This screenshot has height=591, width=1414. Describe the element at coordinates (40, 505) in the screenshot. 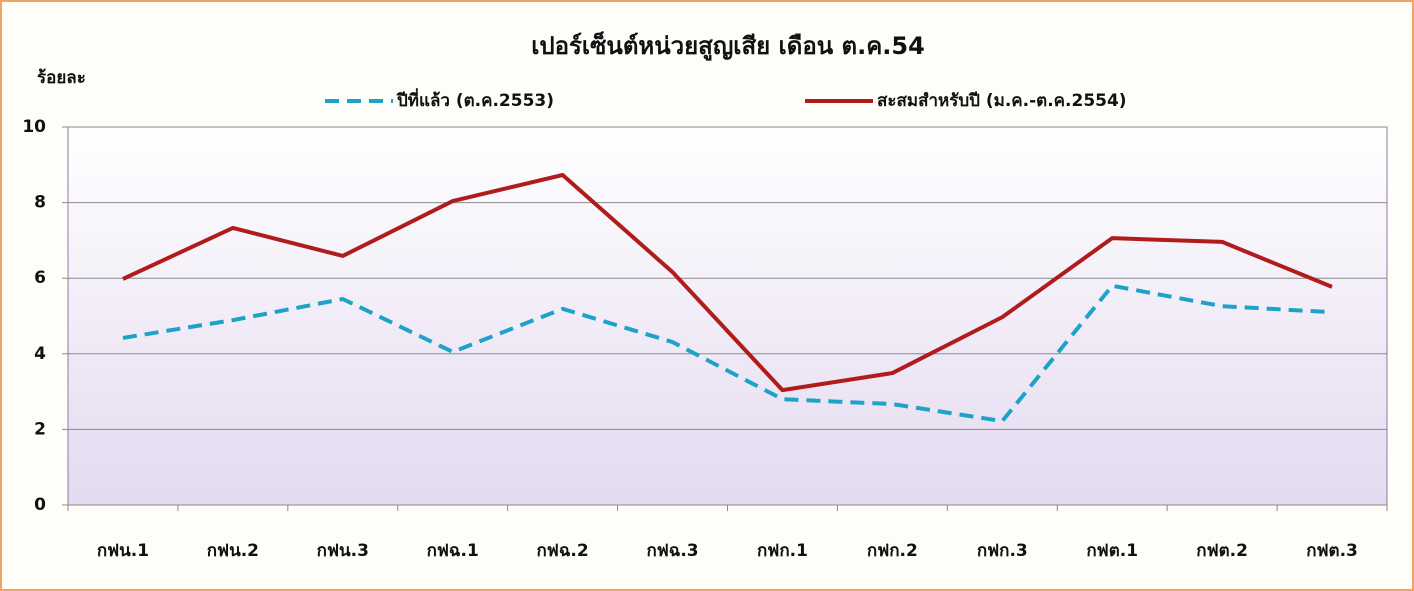

I see `y-tick-label: 0` at that location.